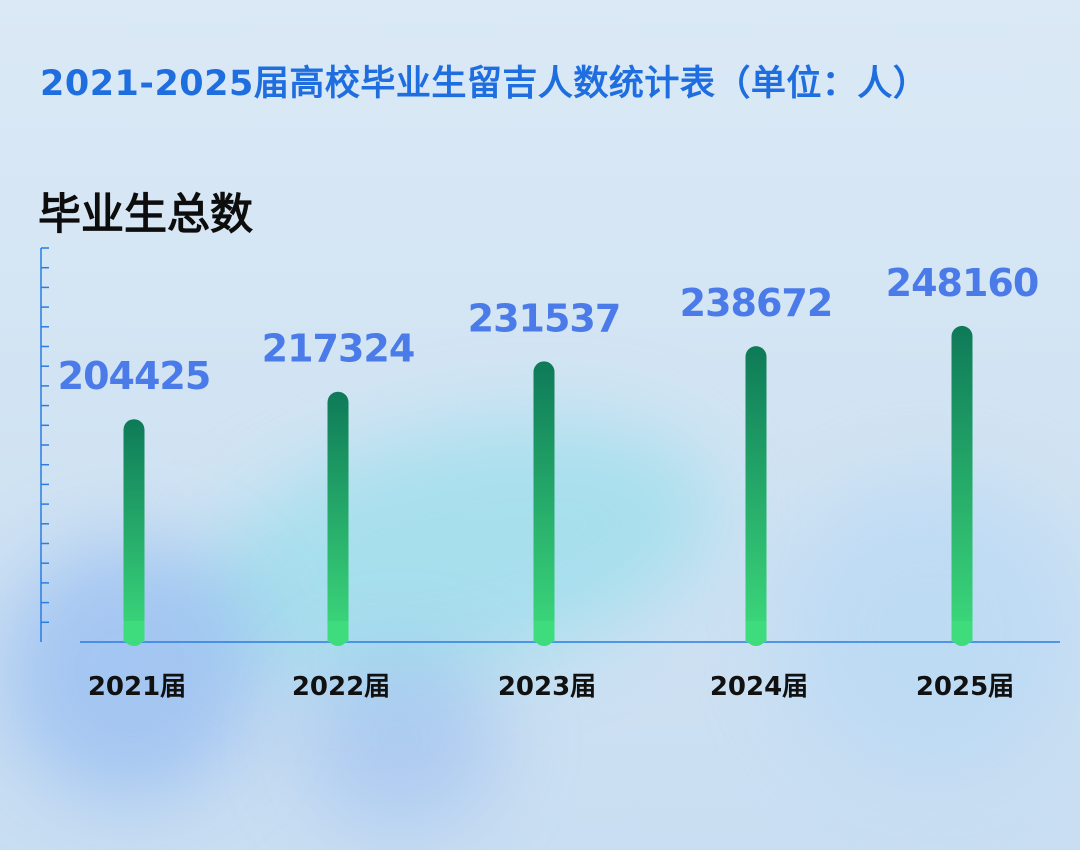 The image size is (1080, 850). Describe the element at coordinates (338, 349) in the screenshot. I see `data-label: 217324` at that location.